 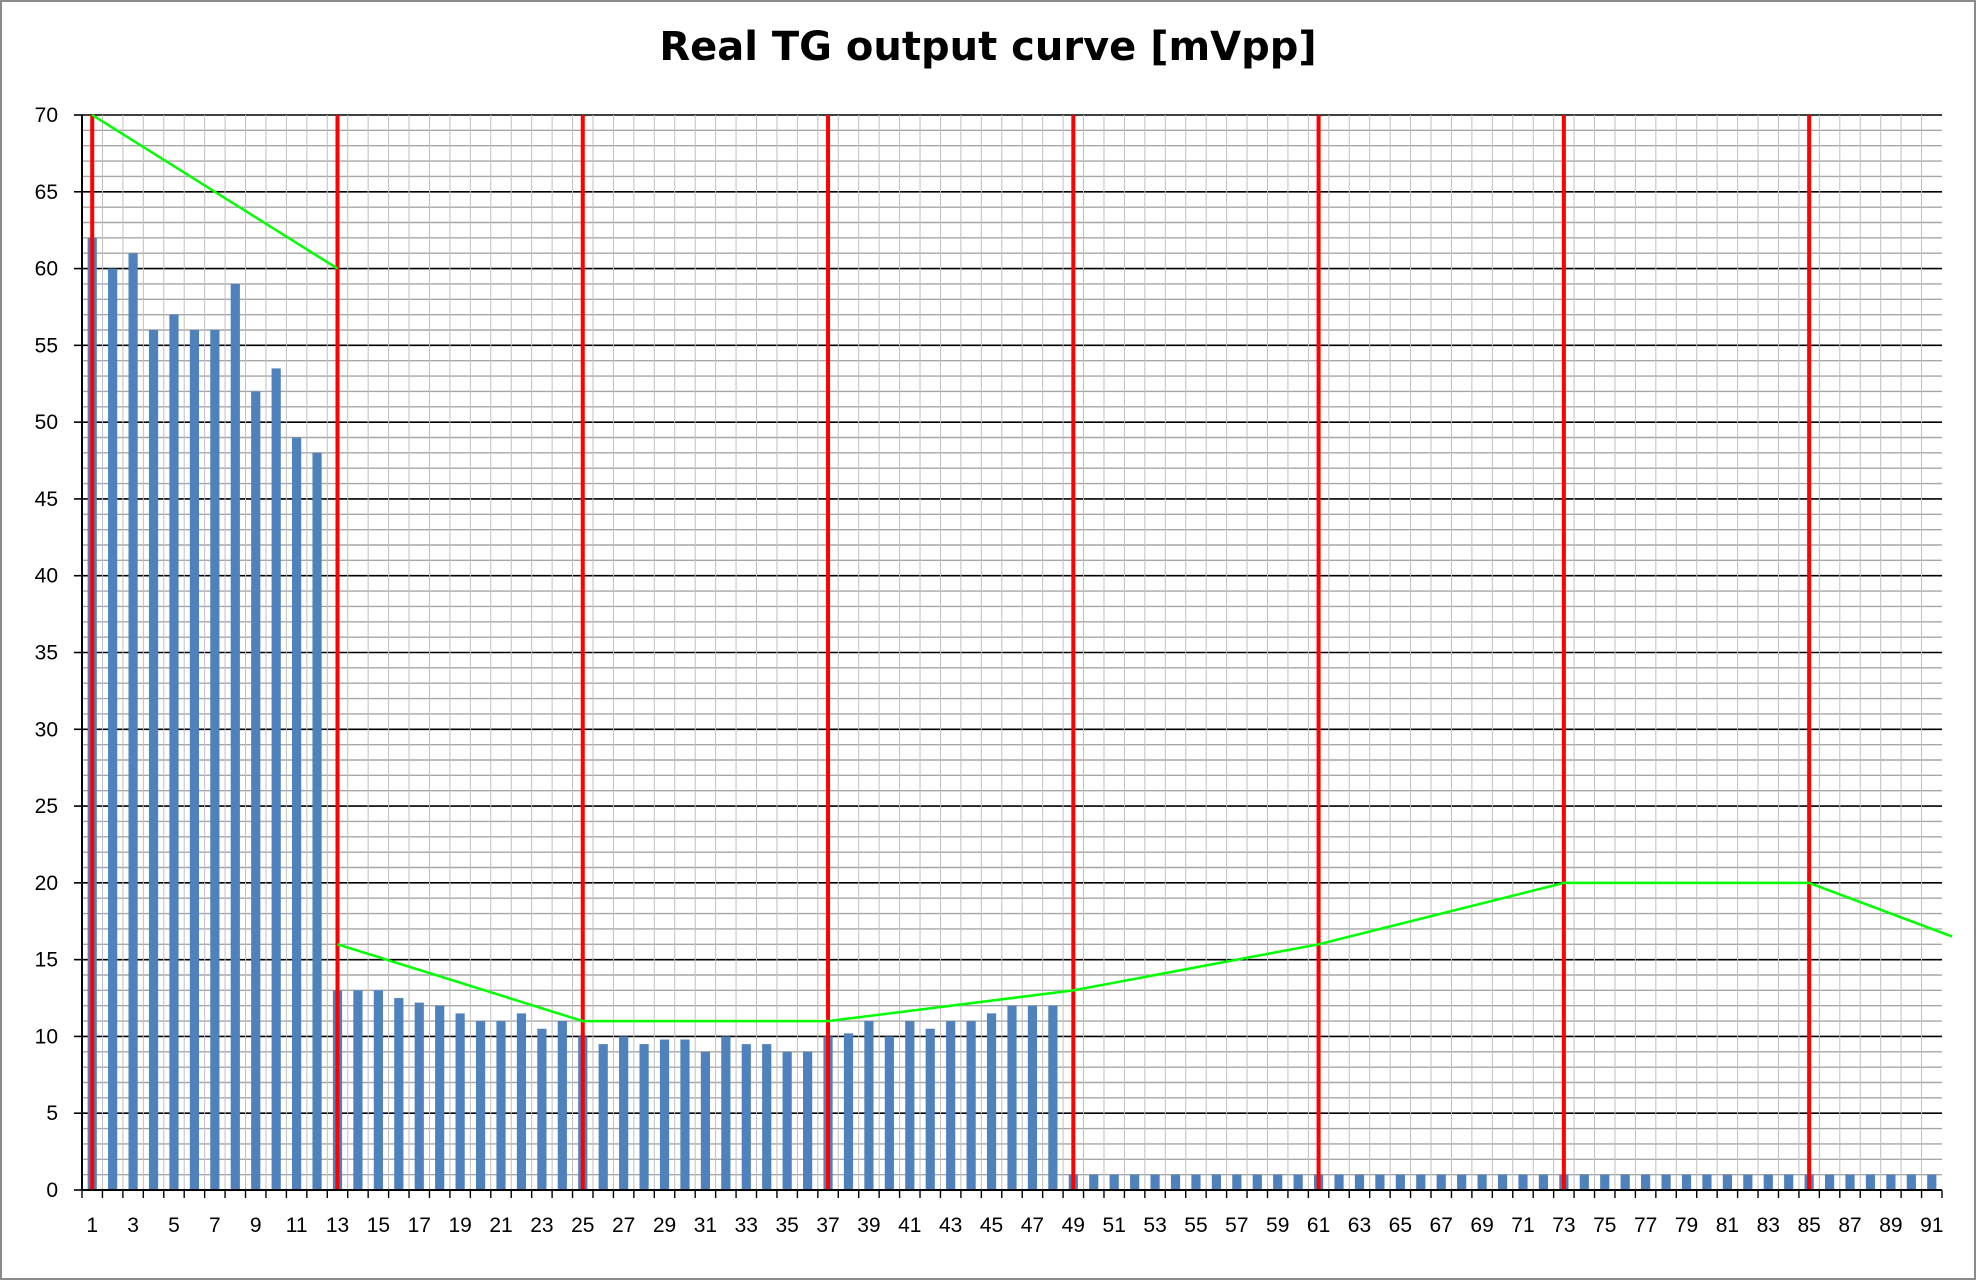 I want to click on x-tick-label: 23, so click(x=541, y=1225).